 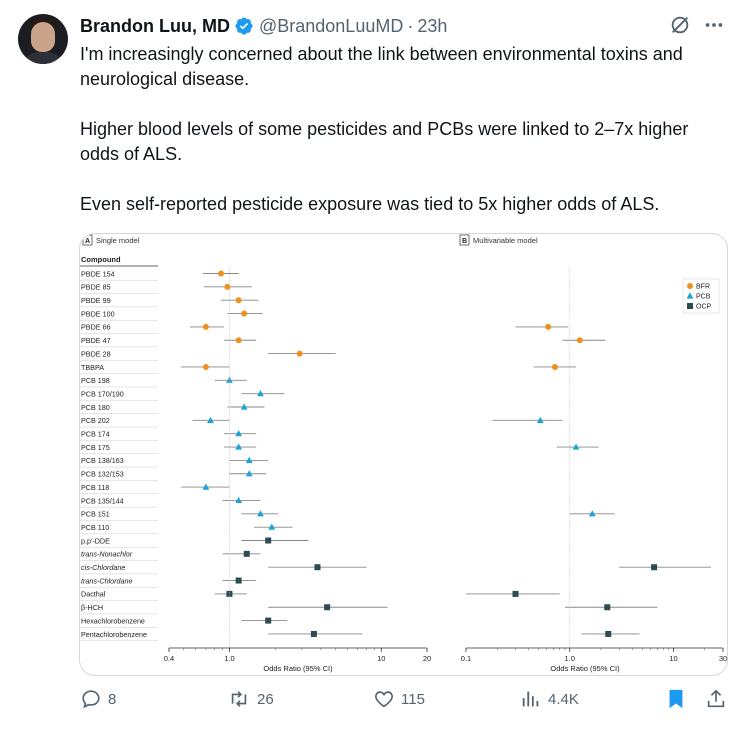 I want to click on compound-label: PBDE 66, so click(x=96, y=327).